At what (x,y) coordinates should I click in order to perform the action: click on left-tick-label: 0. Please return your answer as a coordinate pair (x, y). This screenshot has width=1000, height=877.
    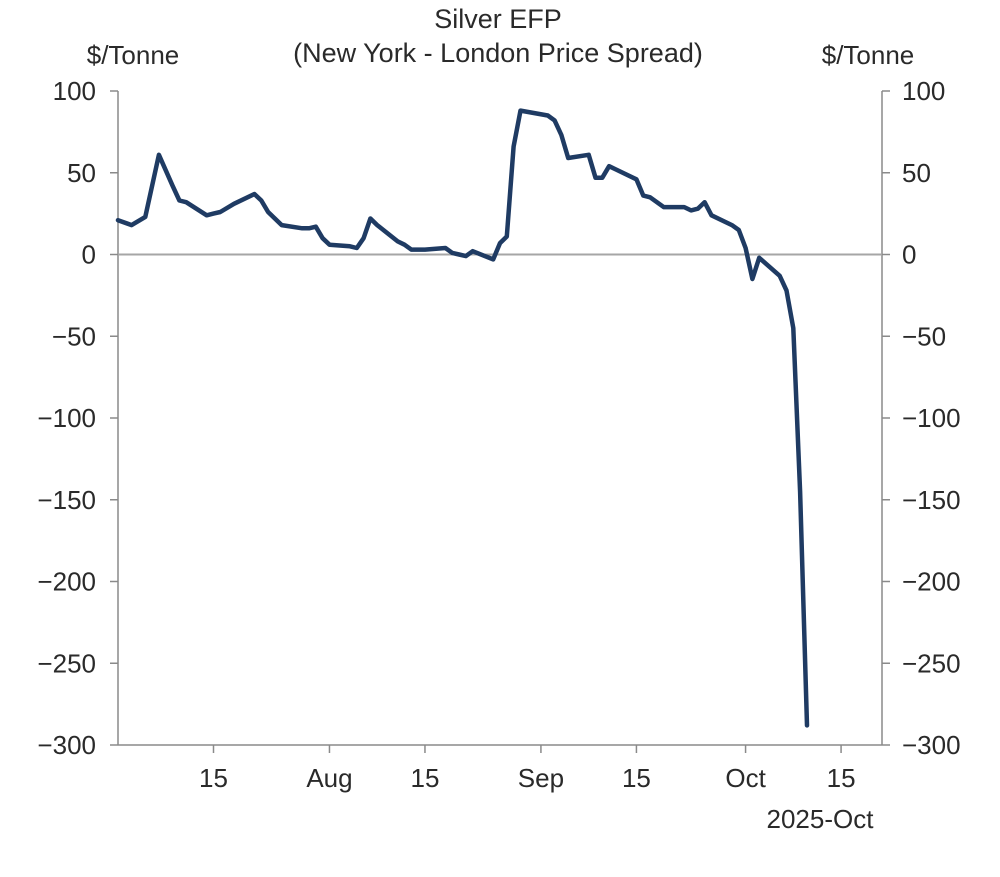
    Looking at the image, I should click on (89, 255).